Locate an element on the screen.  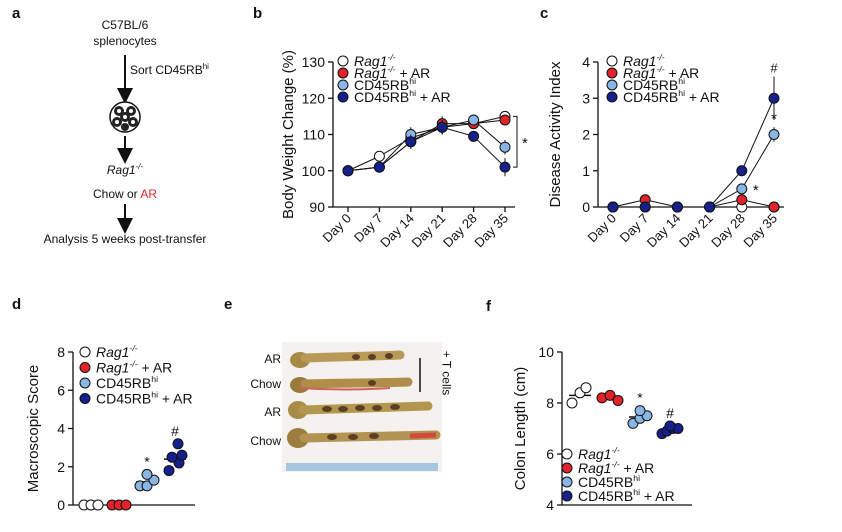
y-tick-label-1: 90 is located at coordinates (317, 207).